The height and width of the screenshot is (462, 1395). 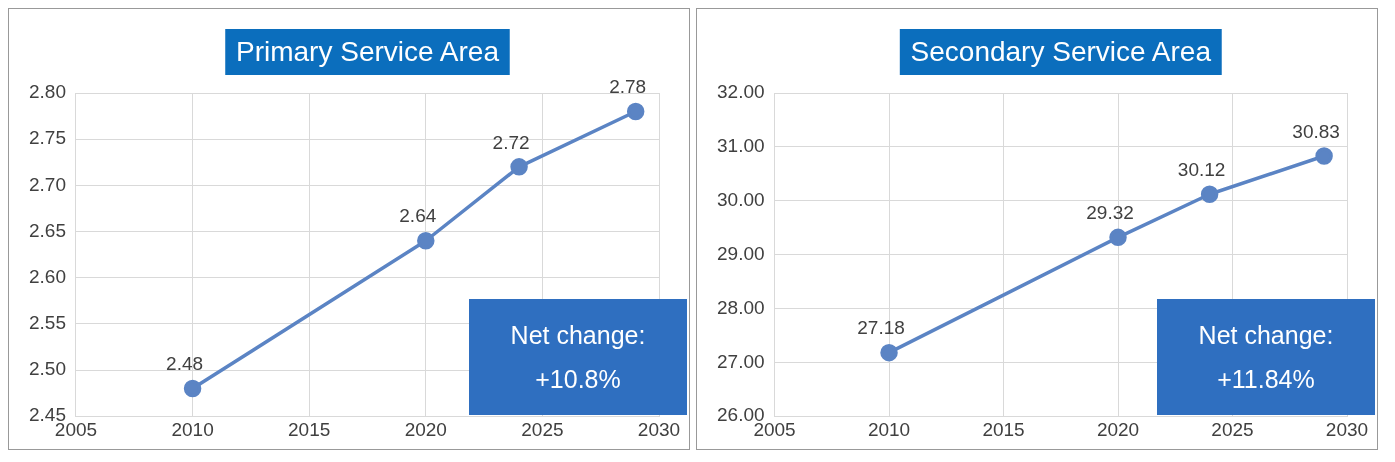 I want to click on callout-box: Net change: +11.84%, so click(x=1266, y=357).